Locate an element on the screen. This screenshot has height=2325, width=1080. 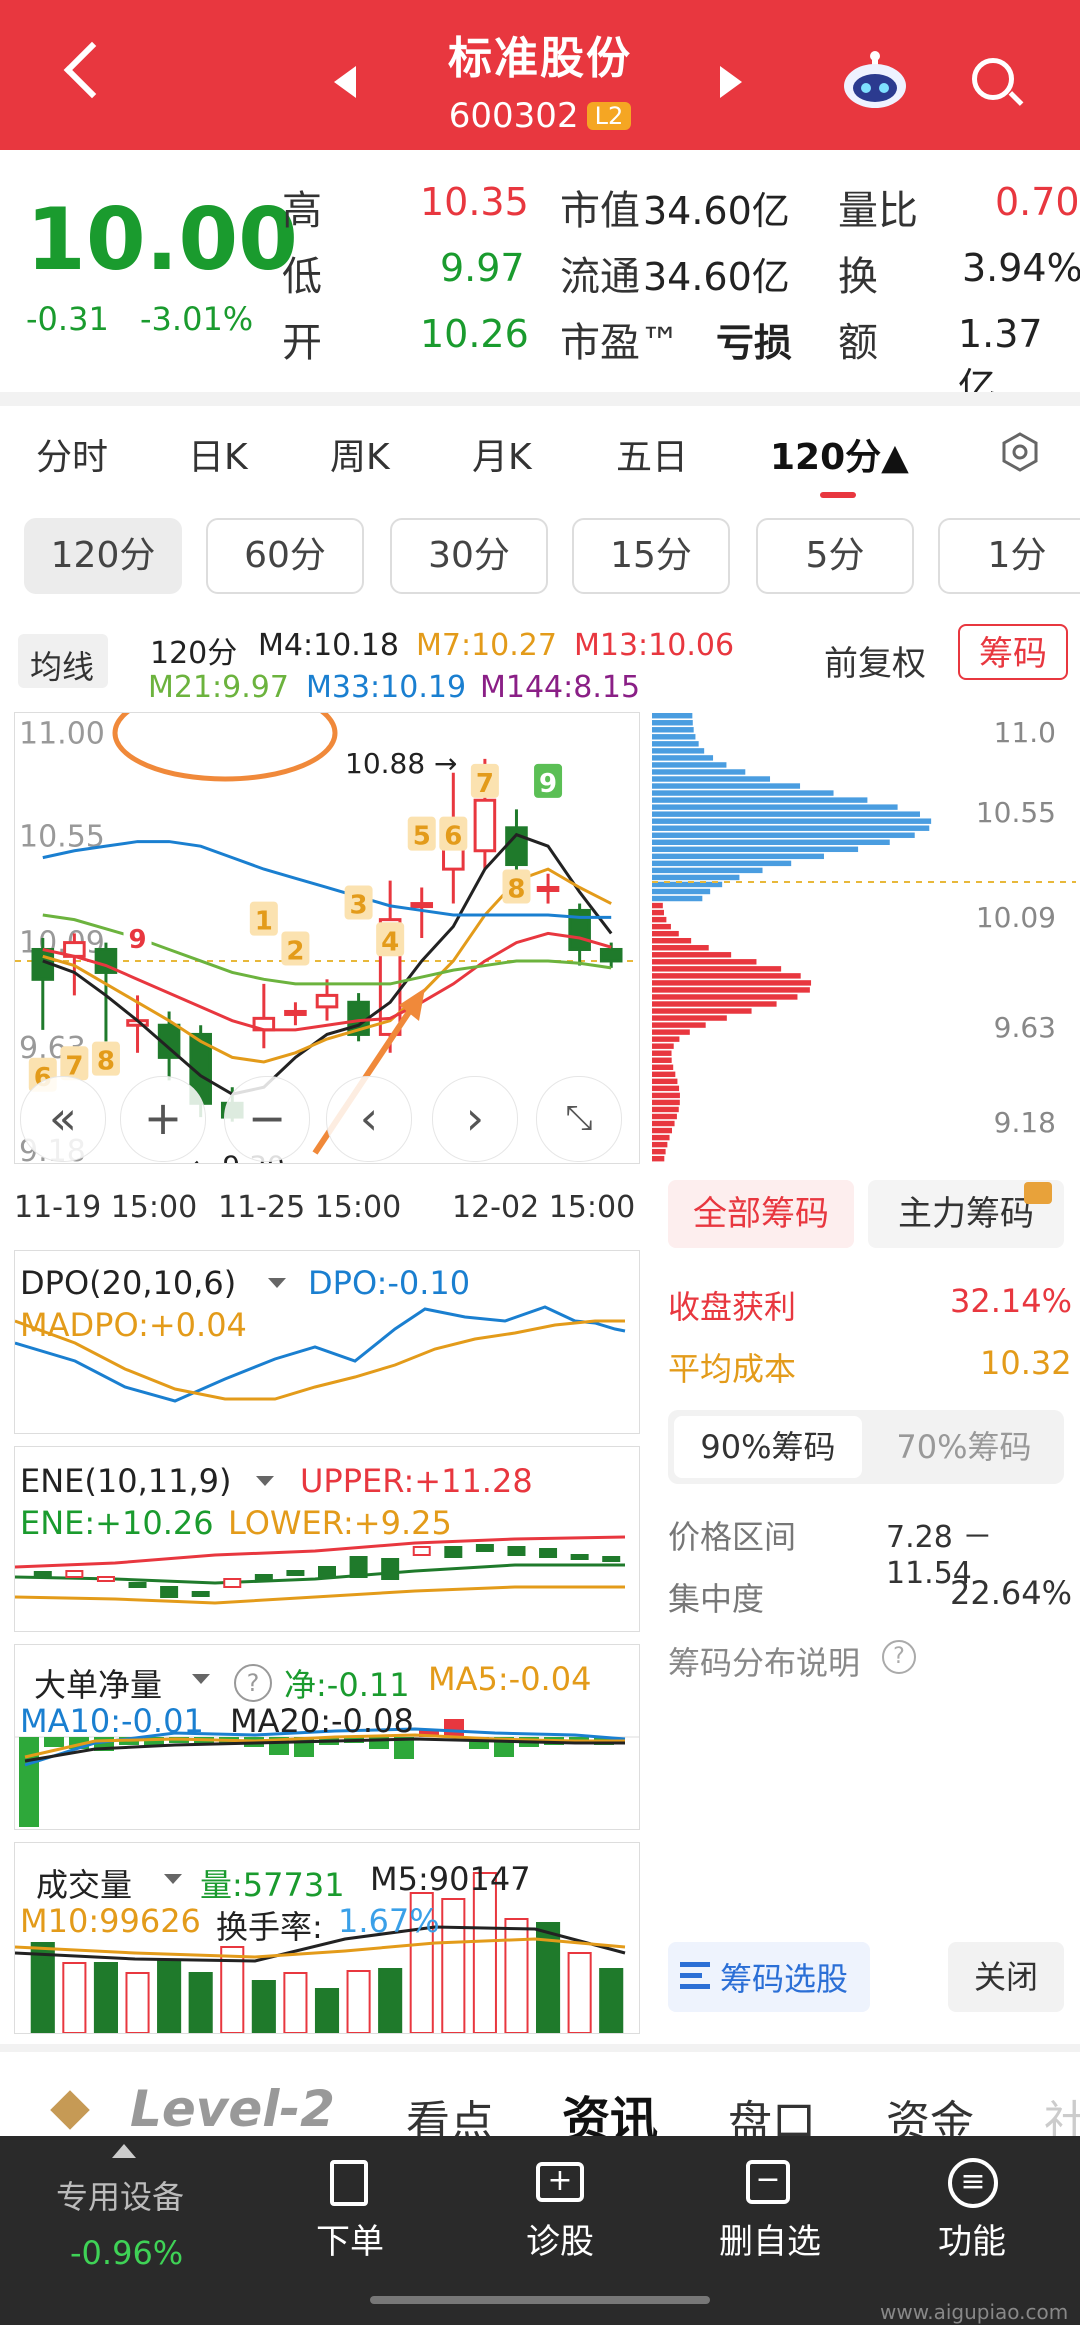
seg-90: 90%筹码 is located at coordinates (768, 1447).